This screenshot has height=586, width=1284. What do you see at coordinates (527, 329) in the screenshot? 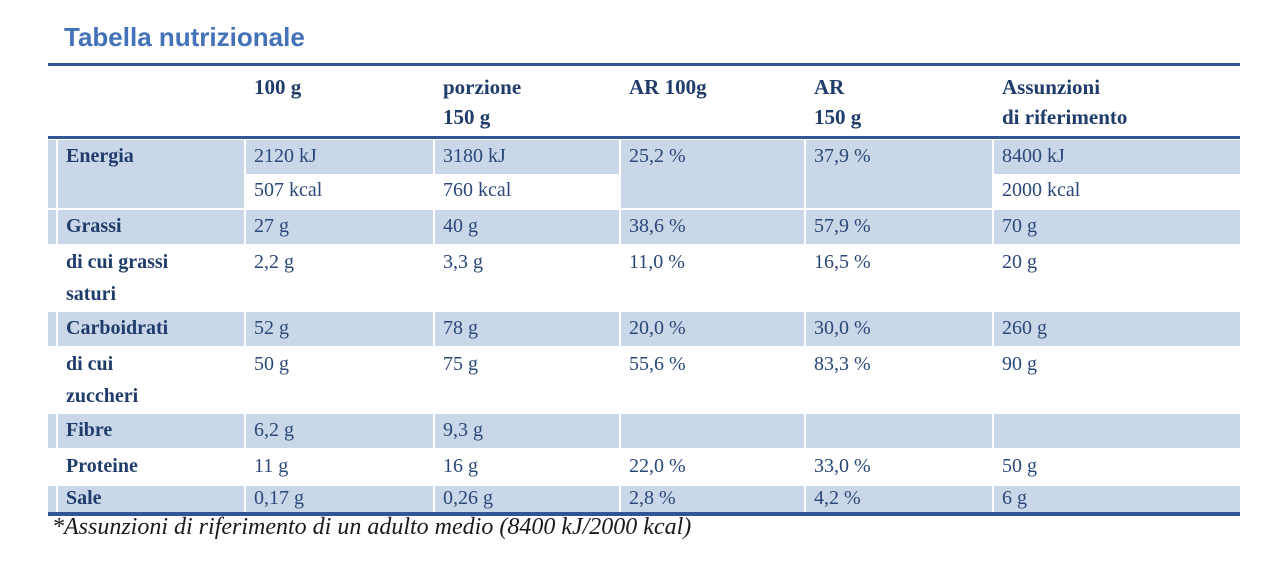
I see `cell-value: 78 g` at bounding box center [527, 329].